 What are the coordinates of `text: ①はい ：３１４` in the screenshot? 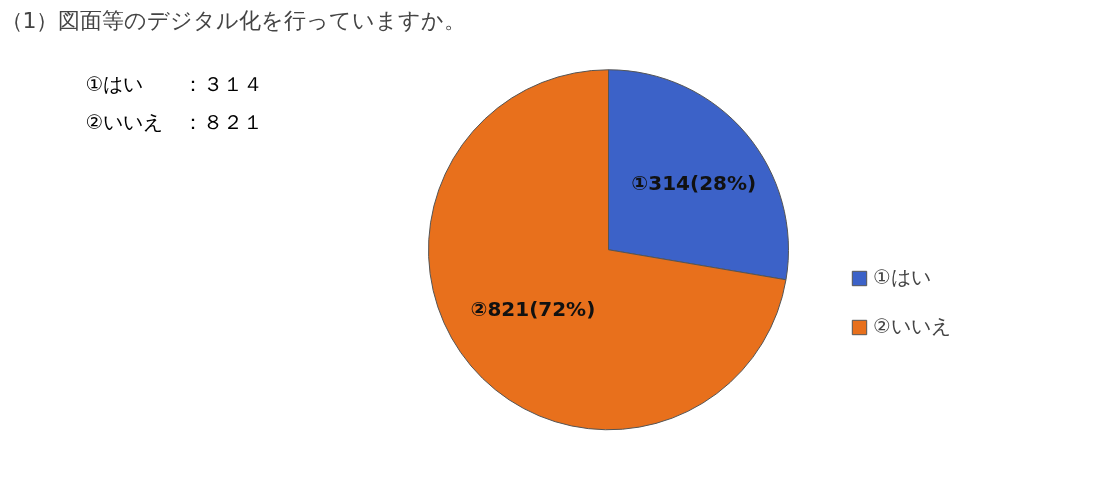 It's located at (174, 83).